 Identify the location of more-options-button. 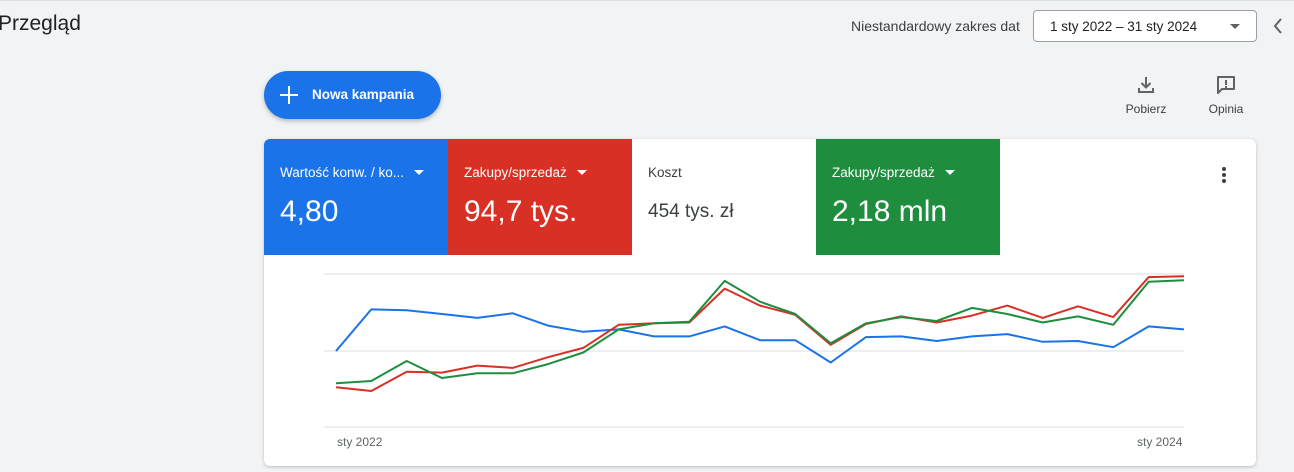
(1224, 175).